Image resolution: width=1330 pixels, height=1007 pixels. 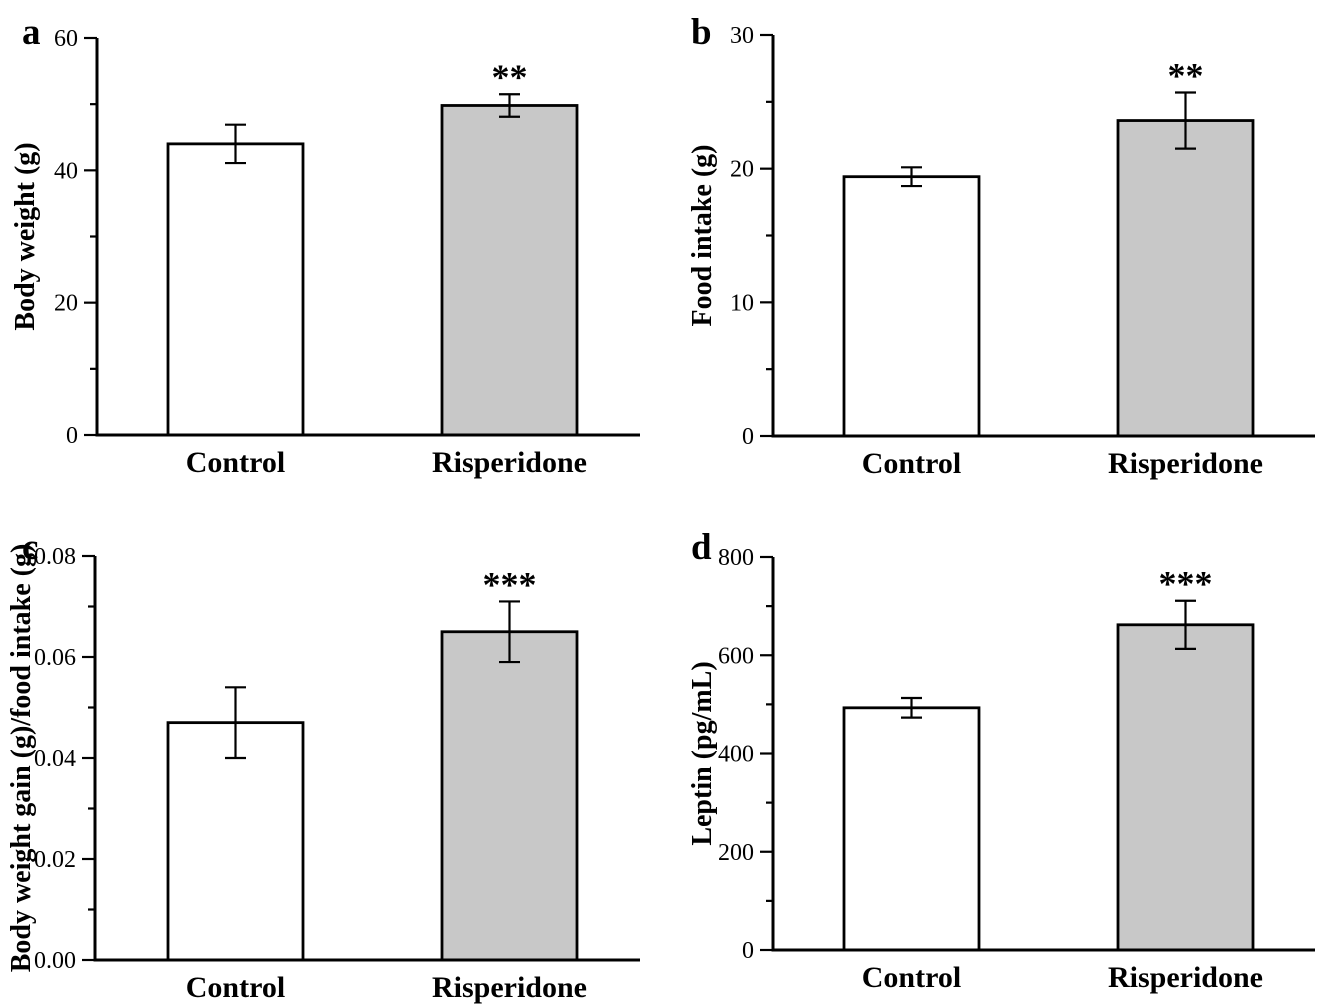 What do you see at coordinates (55, 961) in the screenshot?
I see `y-tick-label-panel-c: 0.00` at bounding box center [55, 961].